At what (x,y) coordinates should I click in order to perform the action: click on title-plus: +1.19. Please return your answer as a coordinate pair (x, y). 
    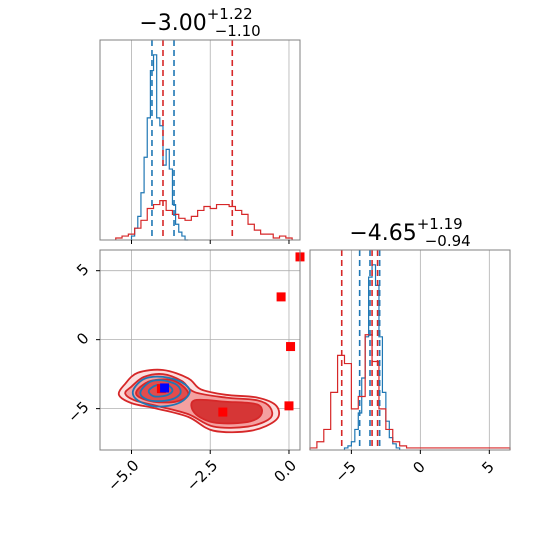
    Looking at the image, I should click on (440, 224).